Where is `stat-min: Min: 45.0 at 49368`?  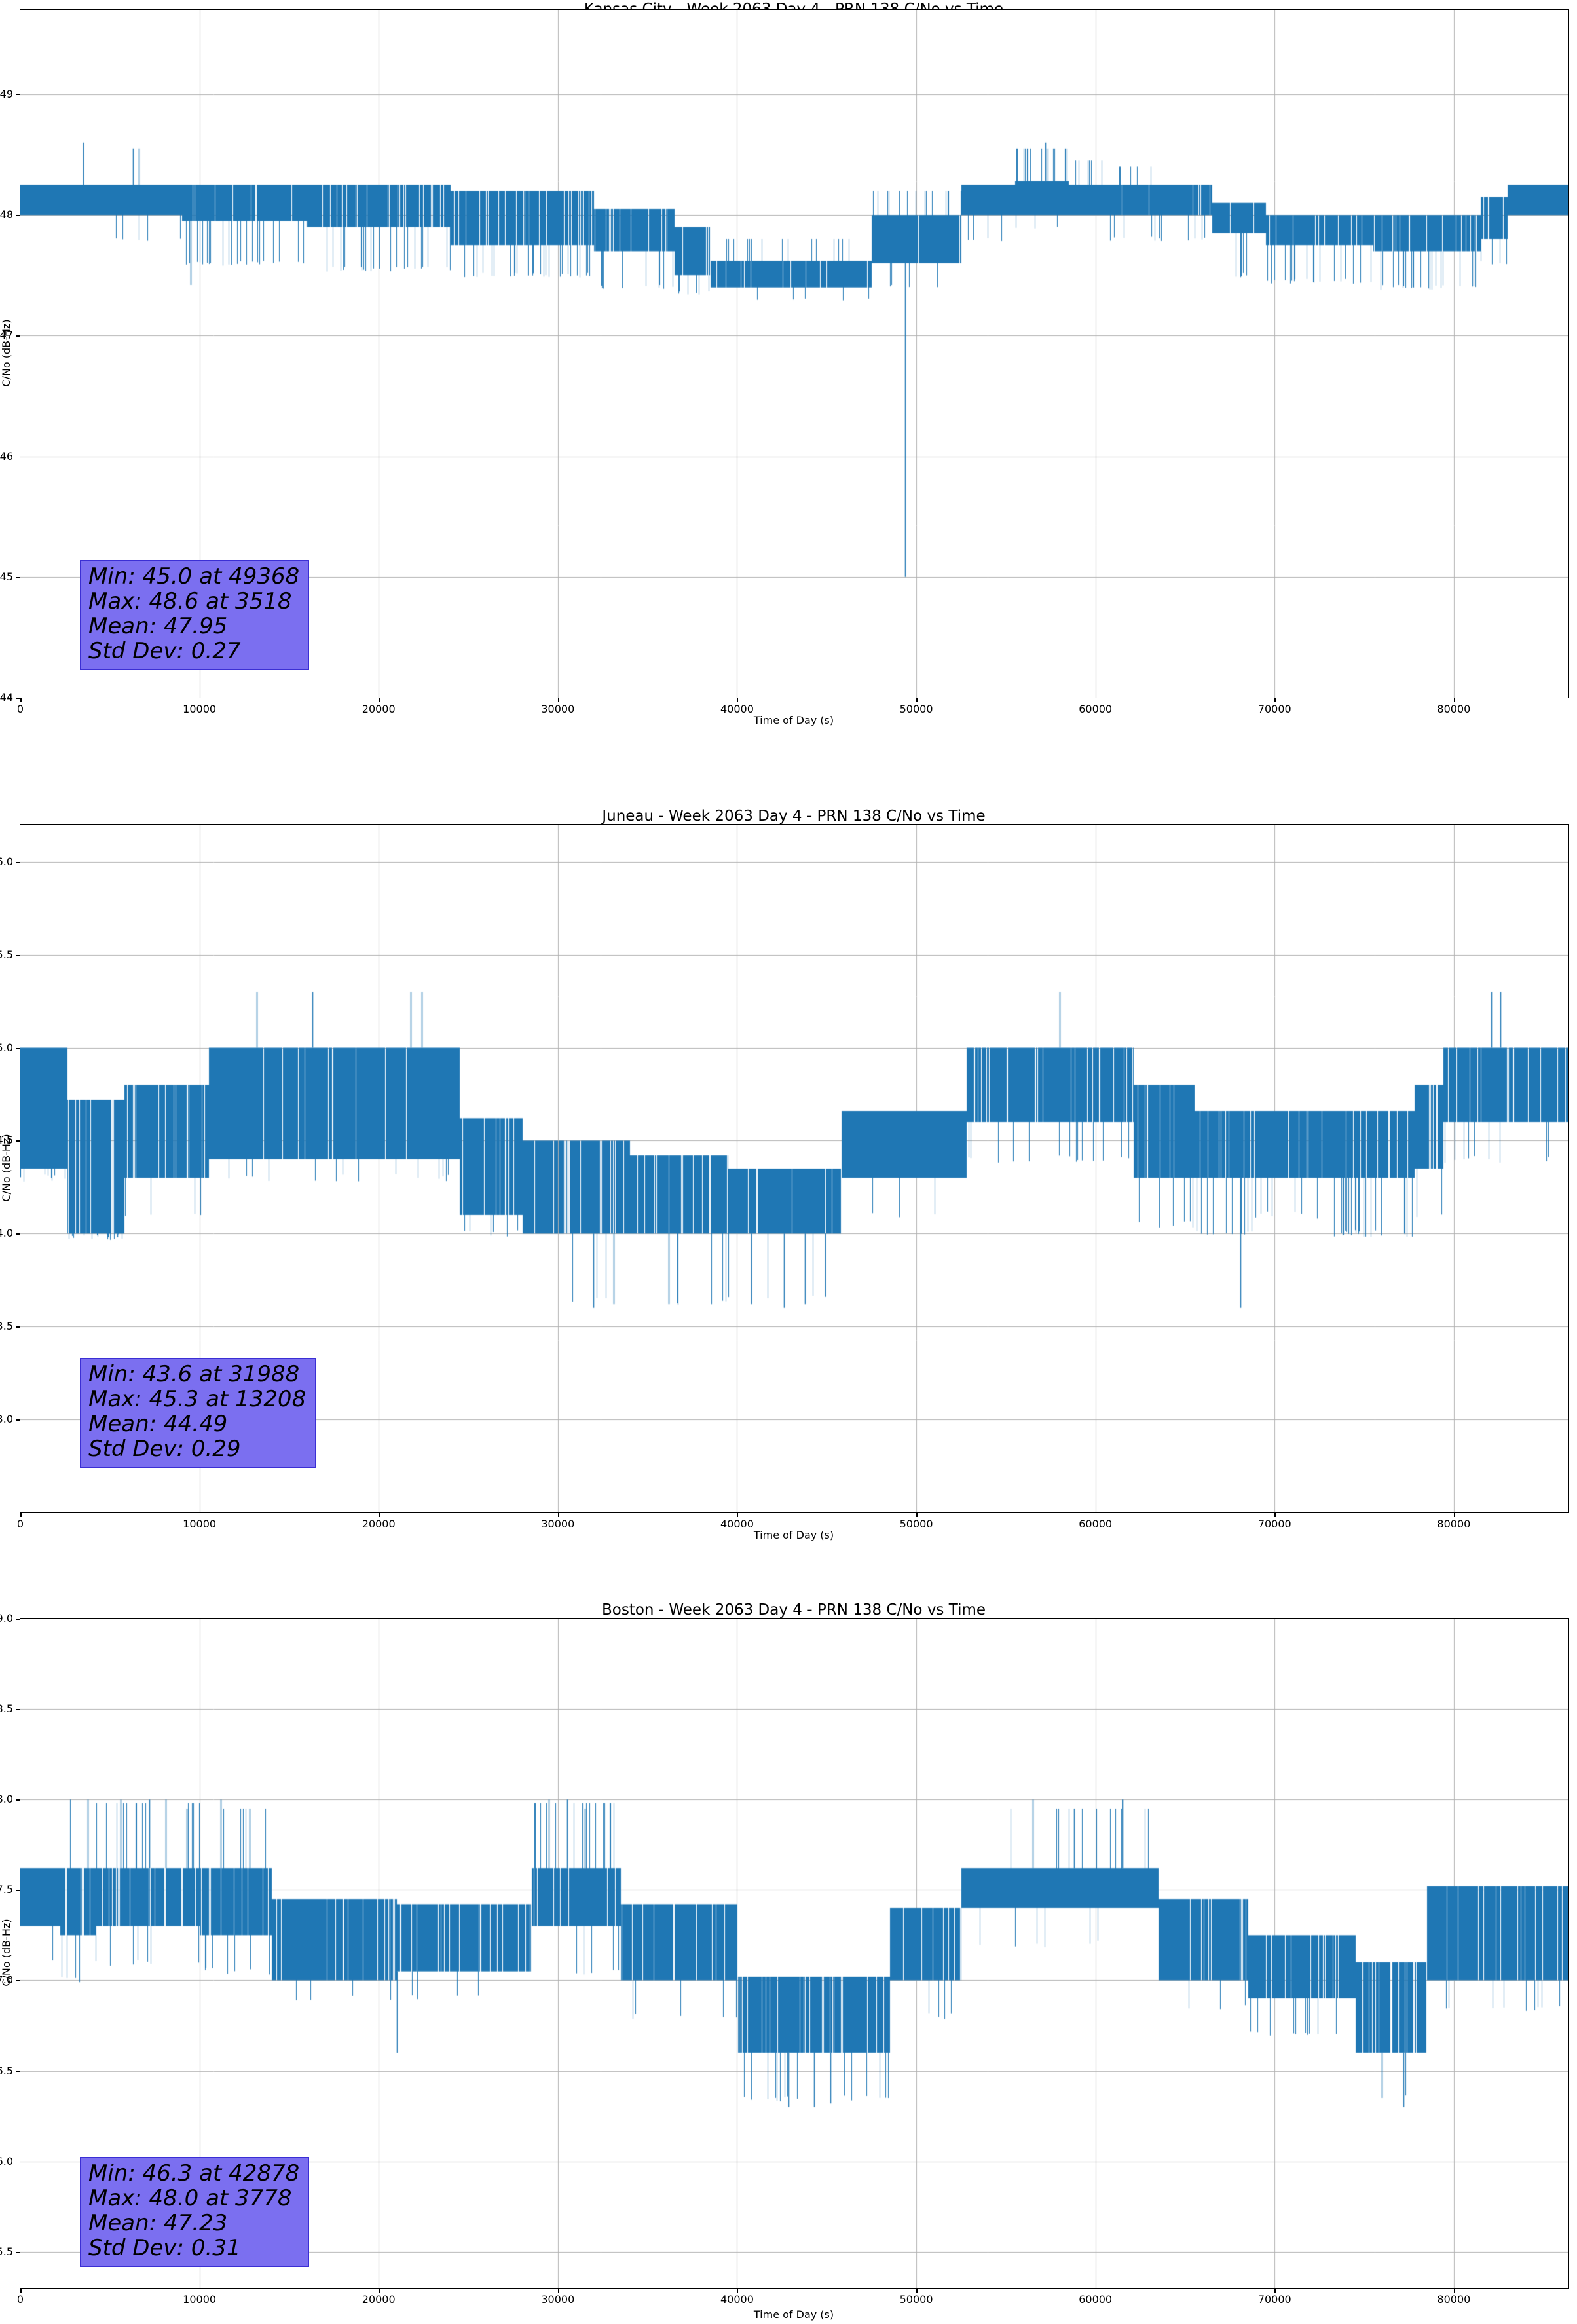
stat-min: Min: 45.0 at 49368 is located at coordinates (194, 576).